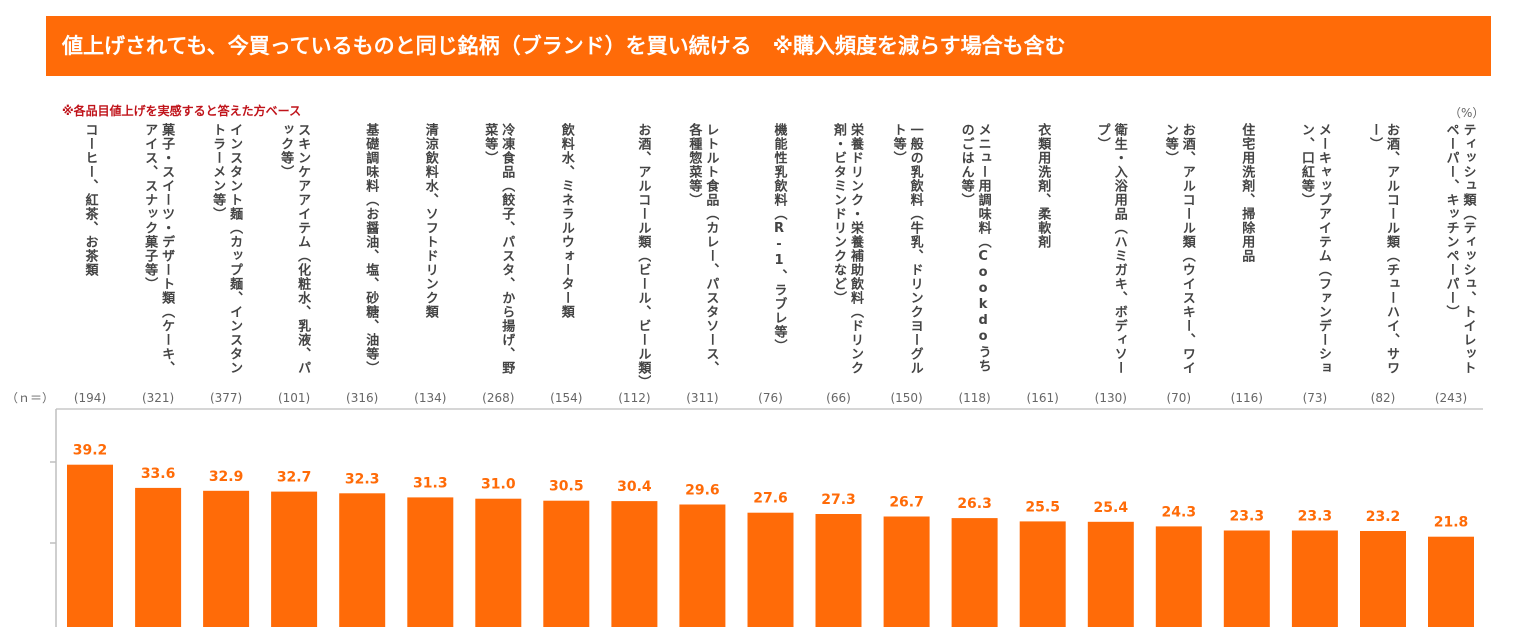 Image resolution: width=1517 pixels, height=637 pixels. What do you see at coordinates (634, 487) in the screenshot?
I see `data-label: 30.4` at bounding box center [634, 487].